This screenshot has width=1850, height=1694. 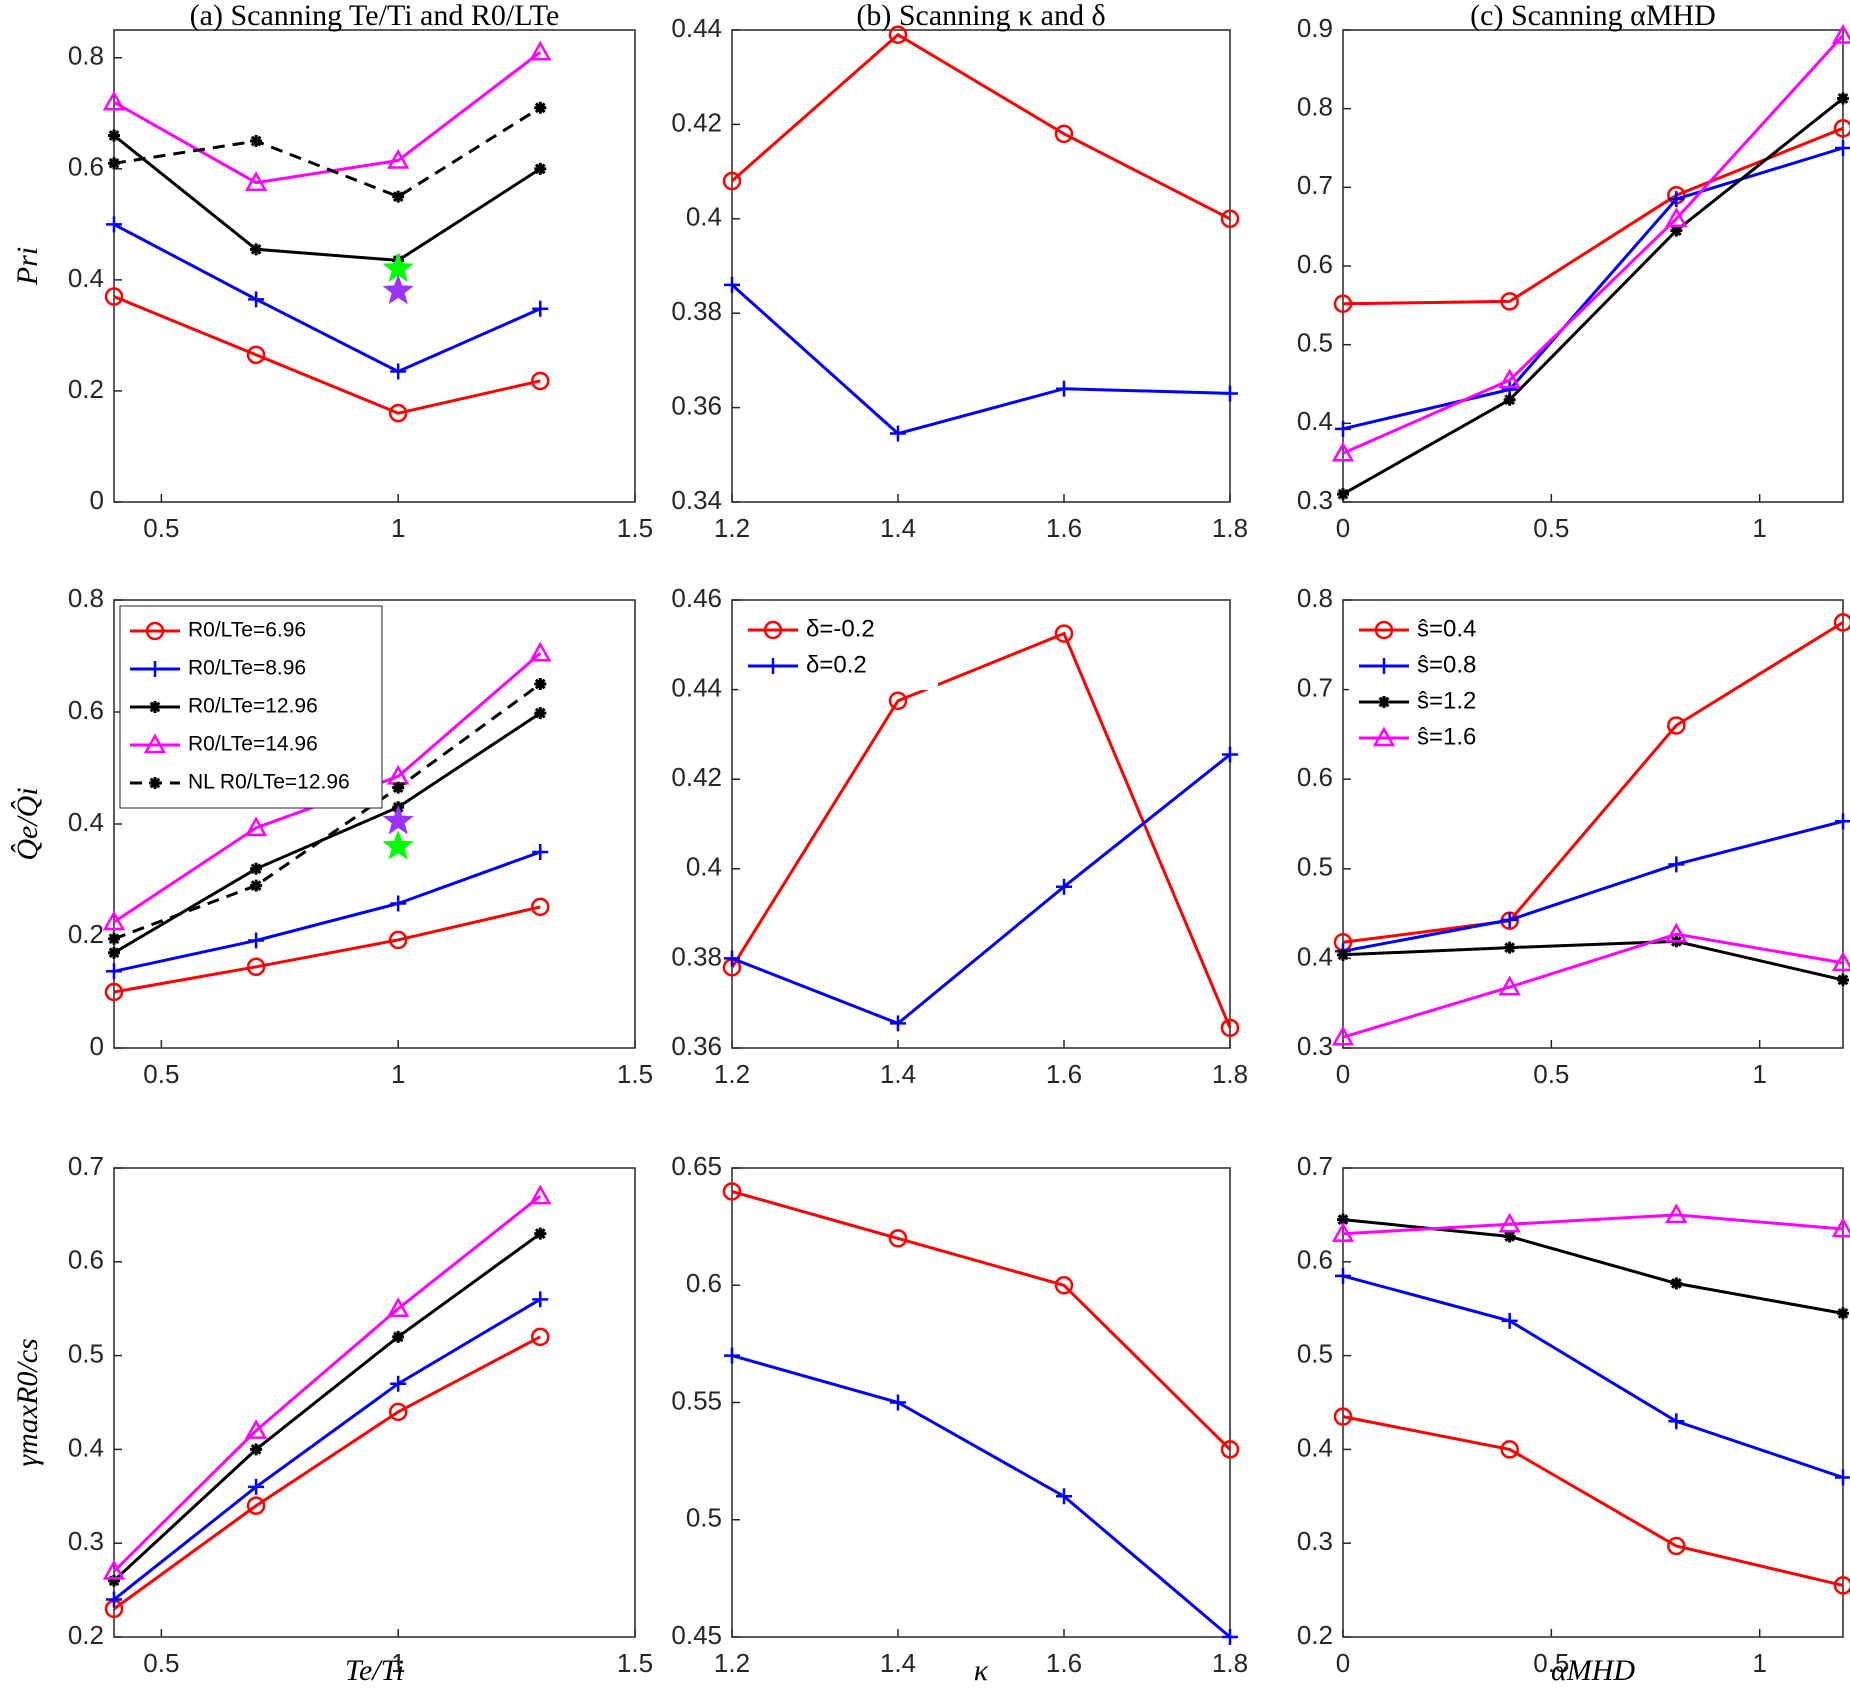 What do you see at coordinates (696, 1400) in the screenshot?
I see `y-tick-label: 0.55` at bounding box center [696, 1400].